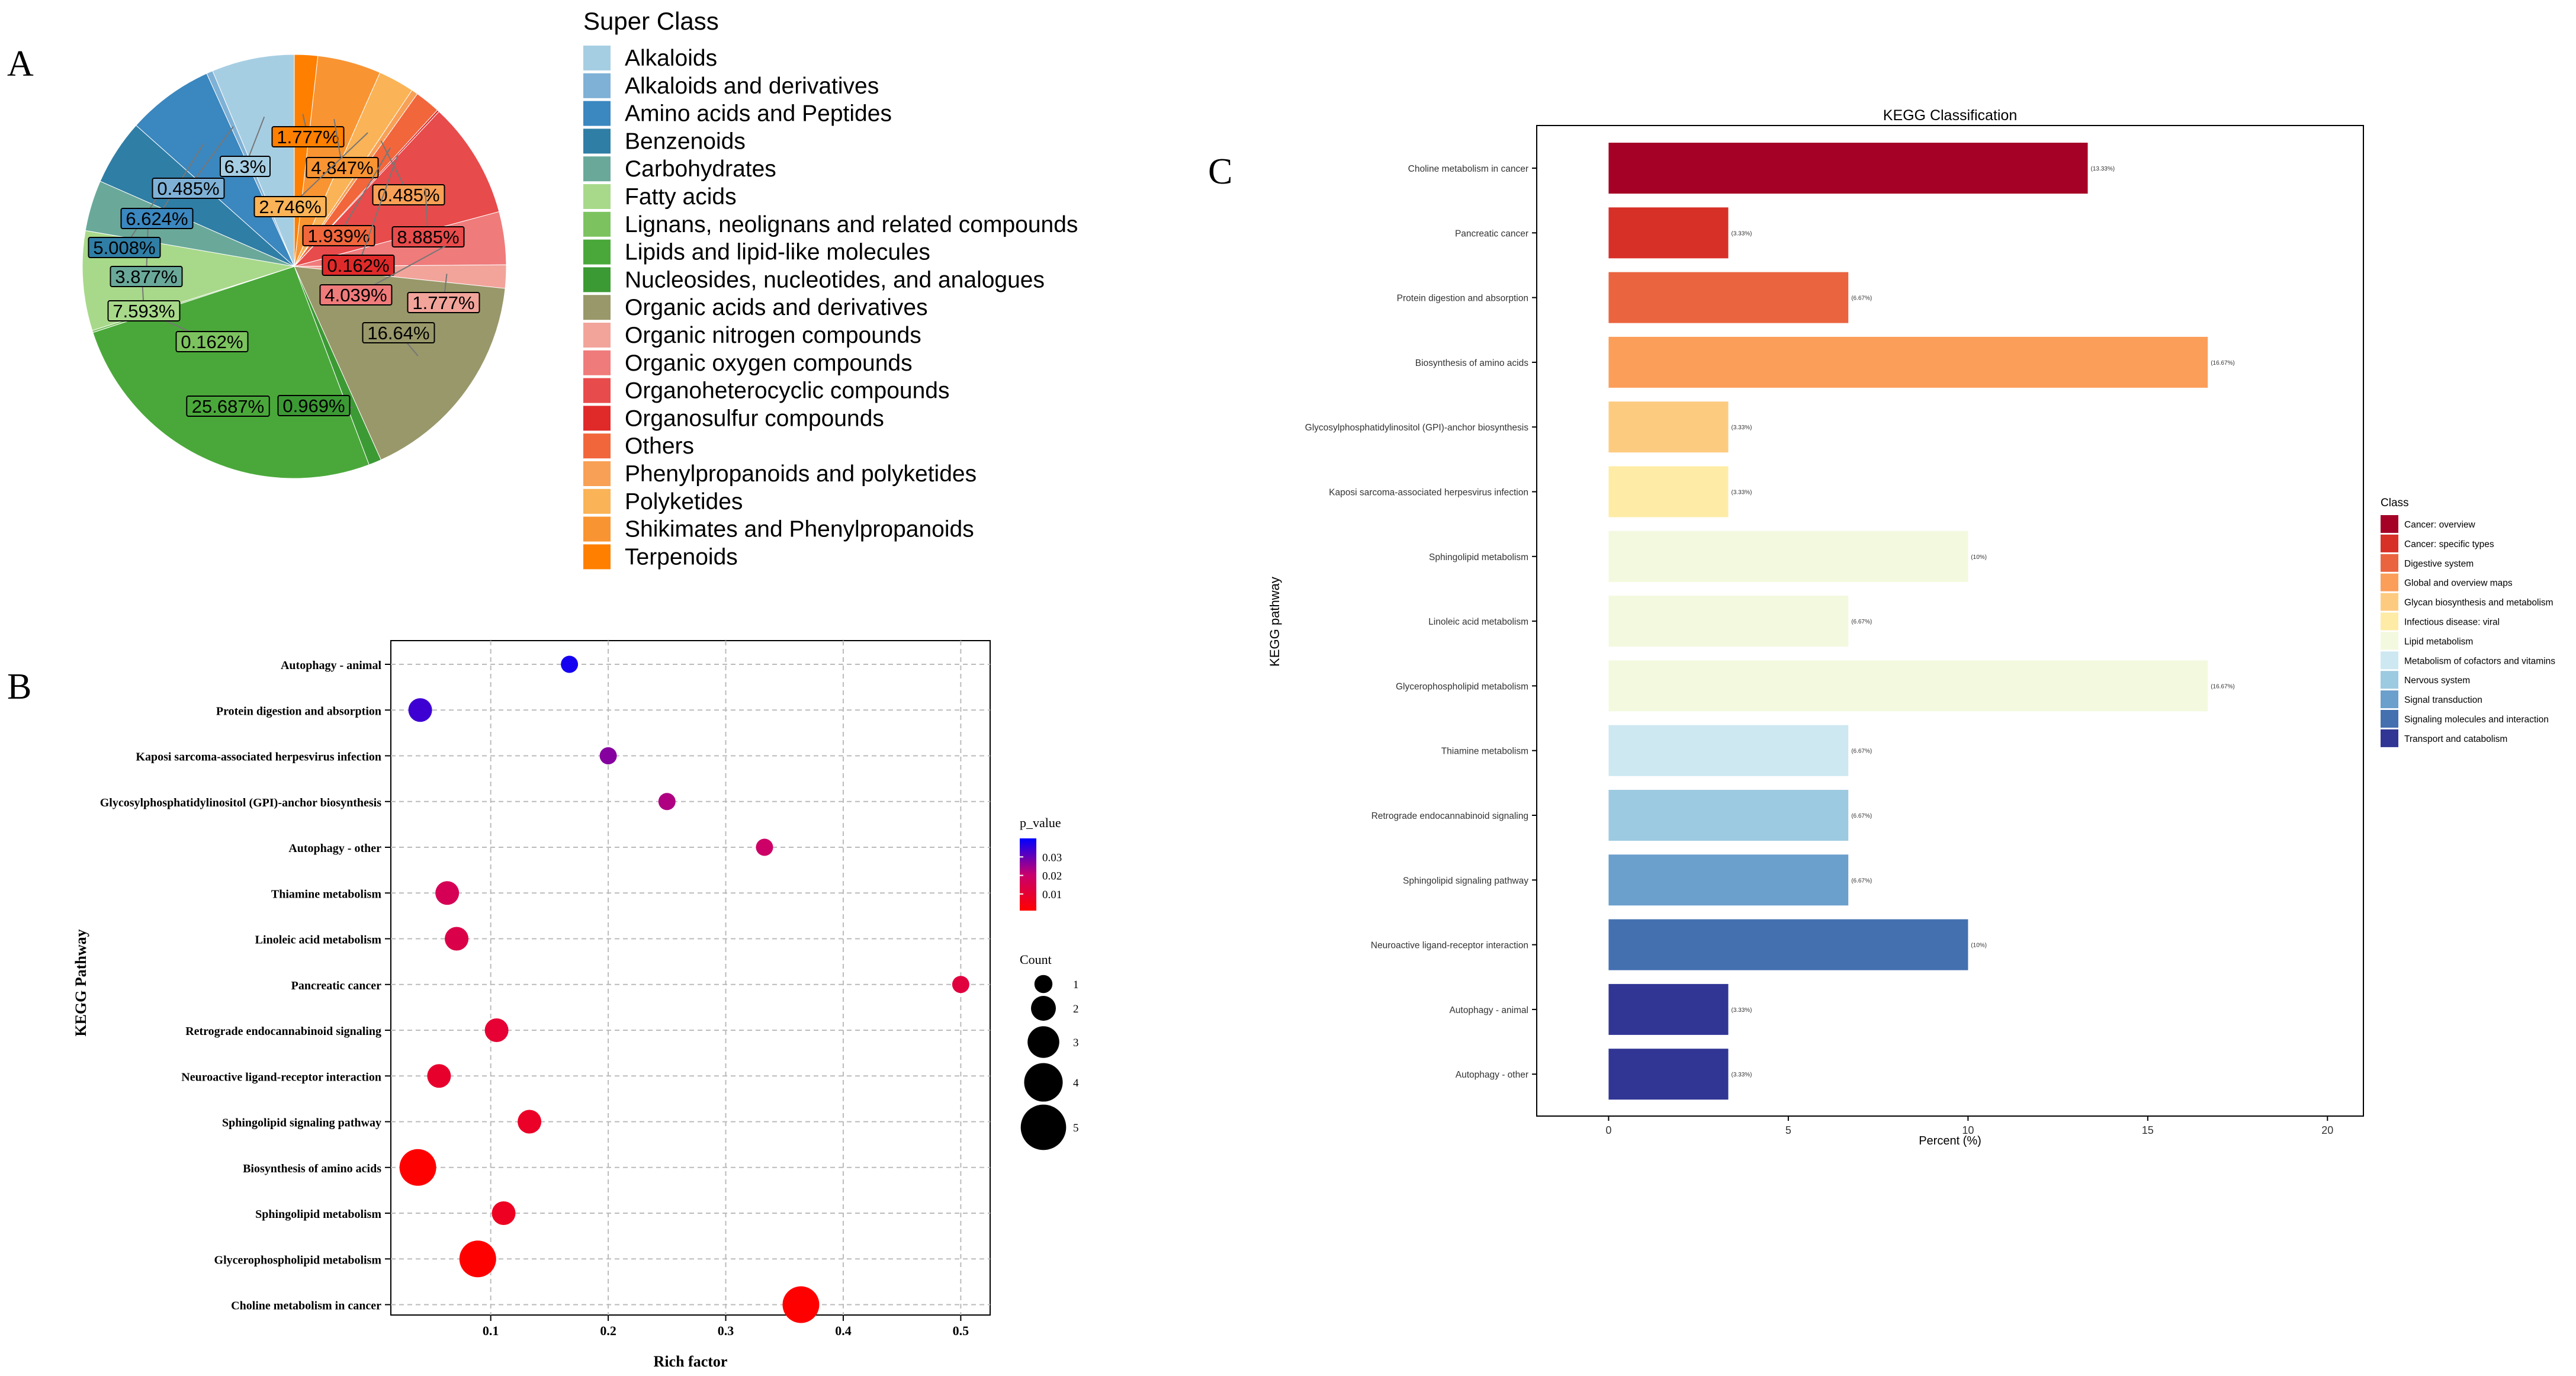  I want to click on dot-plot-xtick-label: 0.2, so click(608, 1330).